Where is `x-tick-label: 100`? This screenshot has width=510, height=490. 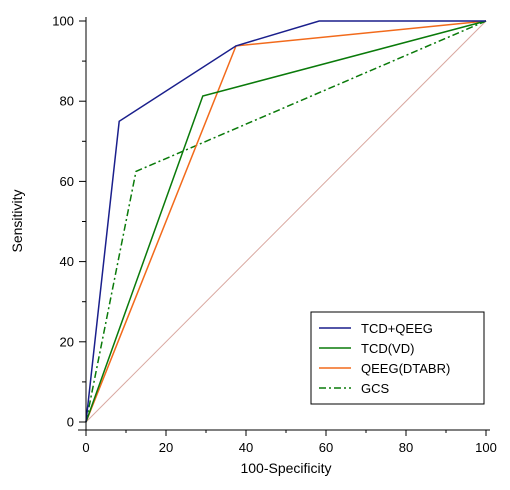
x-tick-label: 100 is located at coordinates (486, 447).